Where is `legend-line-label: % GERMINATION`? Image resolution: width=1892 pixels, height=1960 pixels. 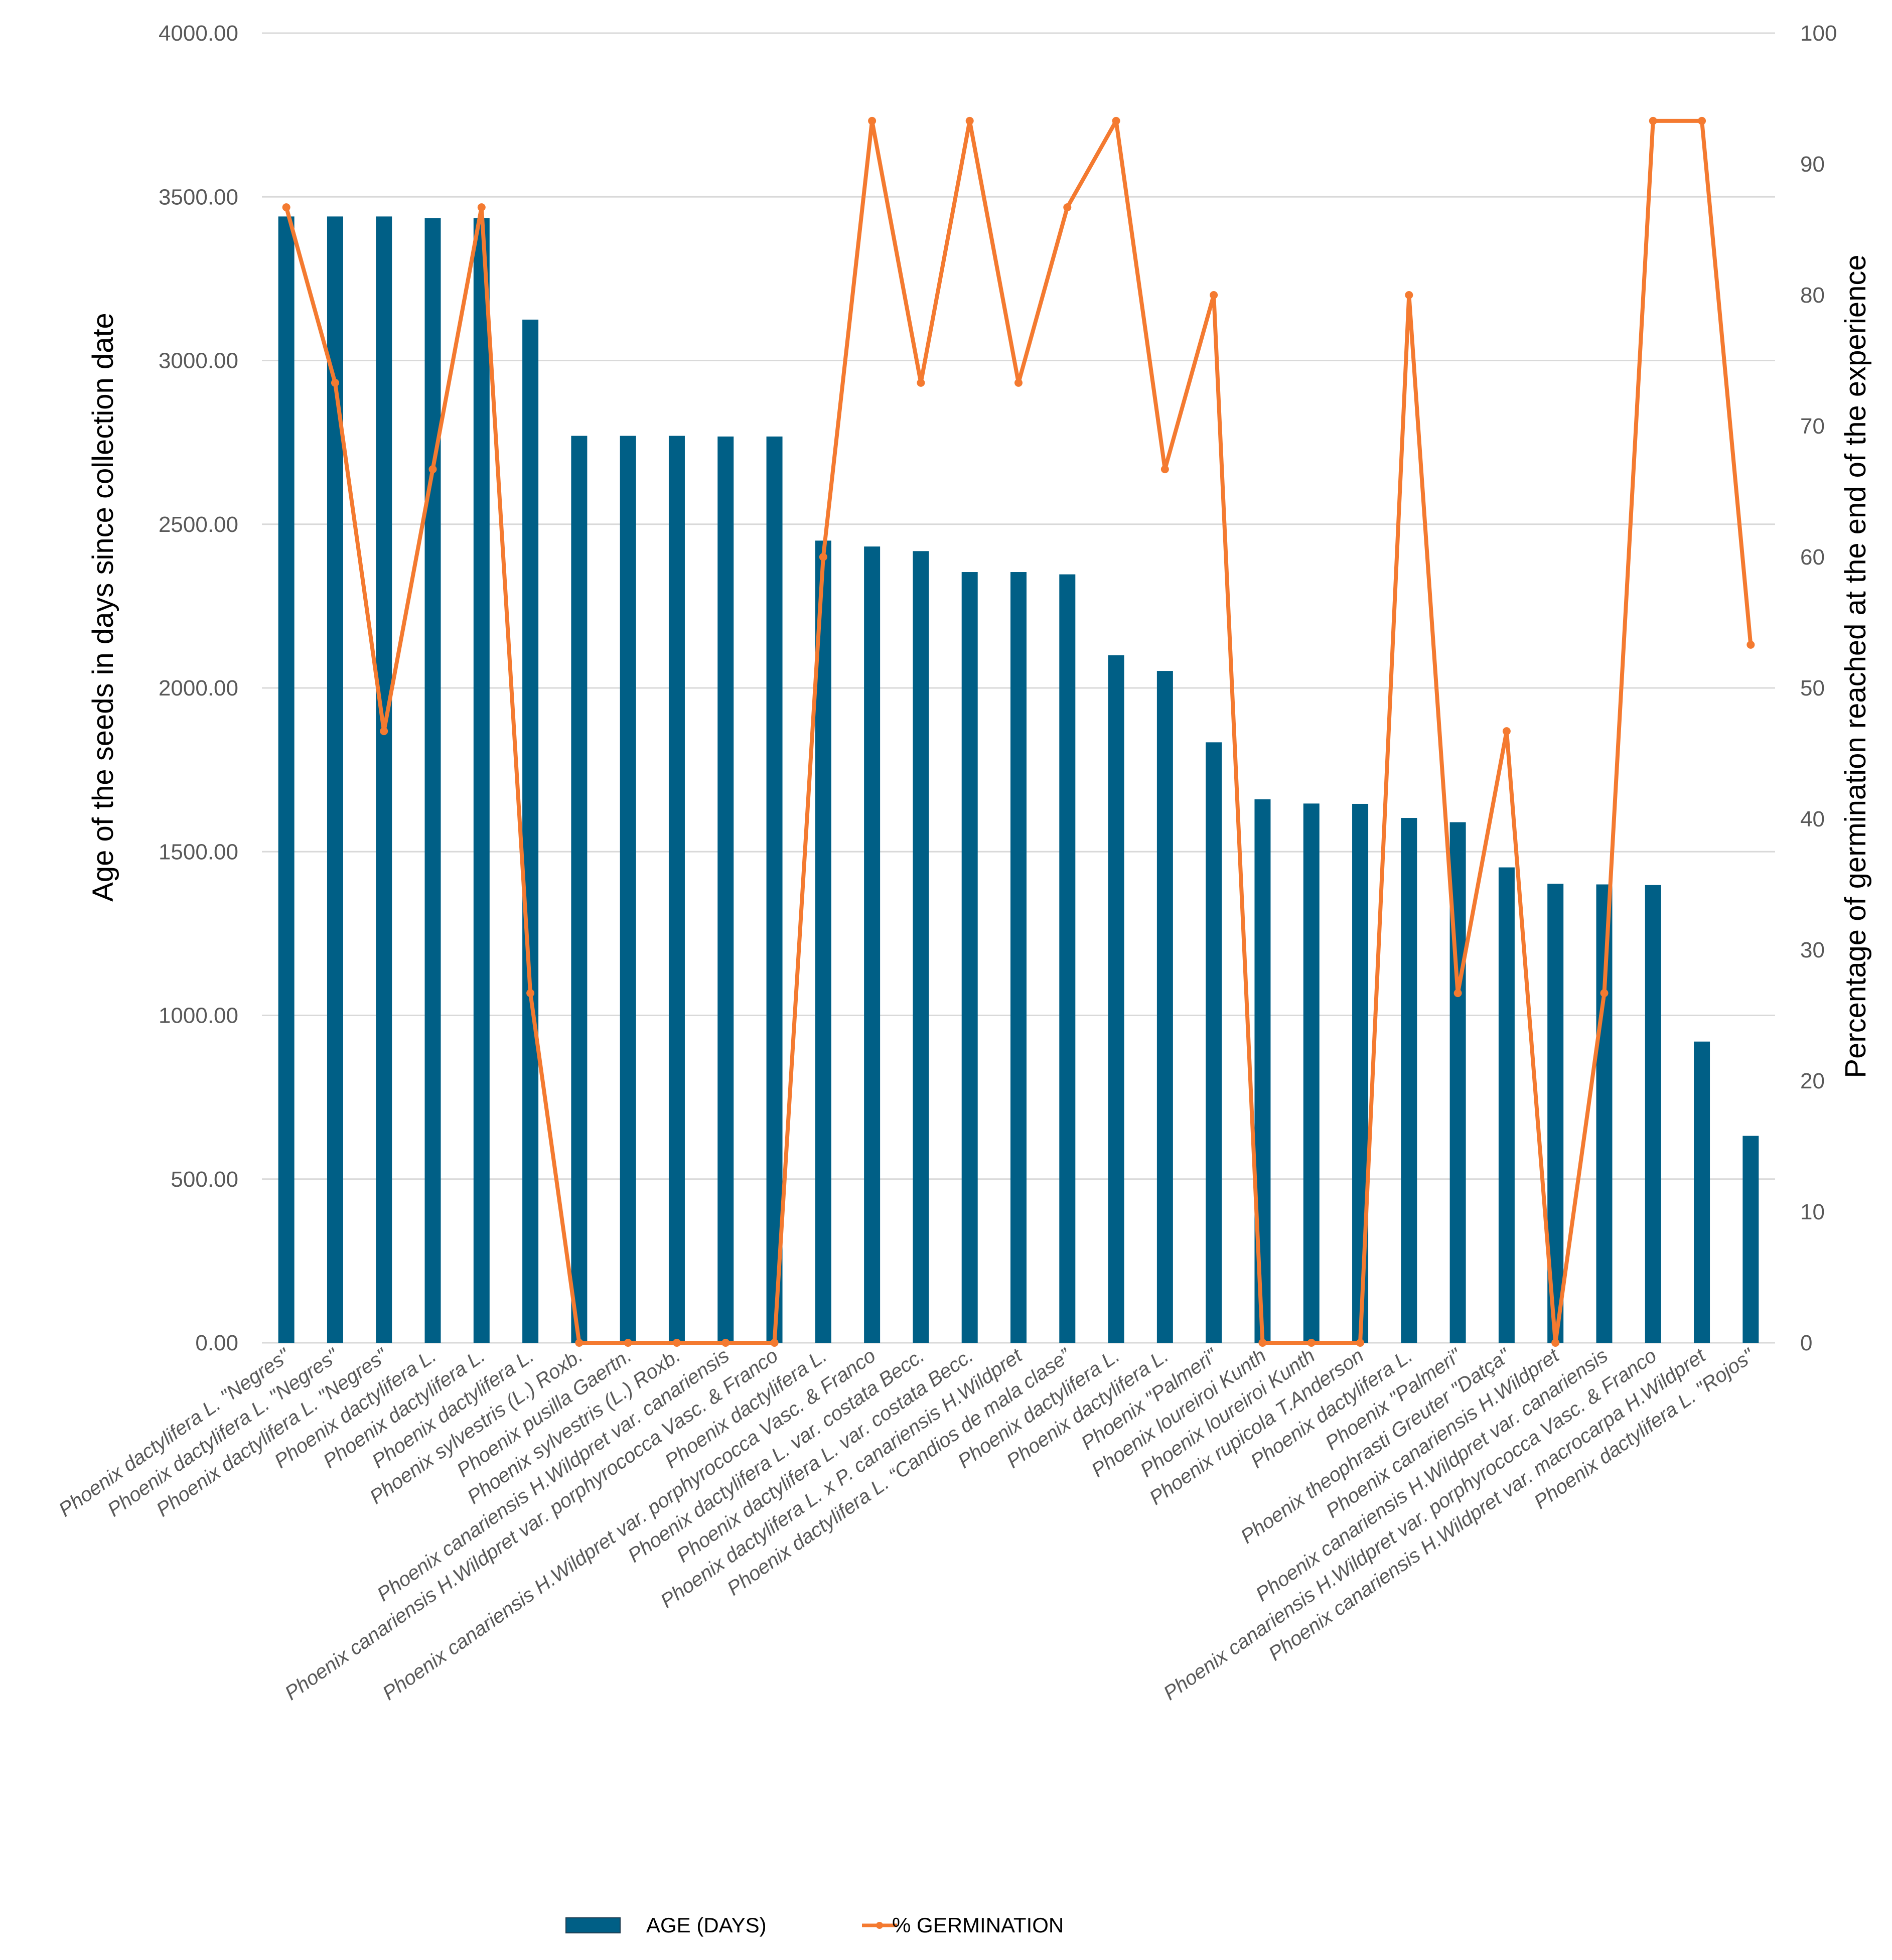 legend-line-label: % GERMINATION is located at coordinates (978, 1925).